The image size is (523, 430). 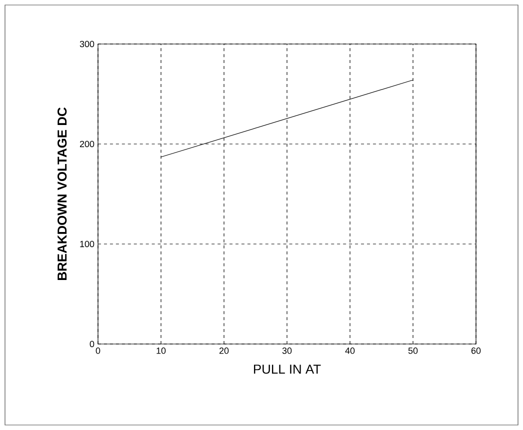 I want to click on y-tick-label: 300, so click(x=87, y=44).